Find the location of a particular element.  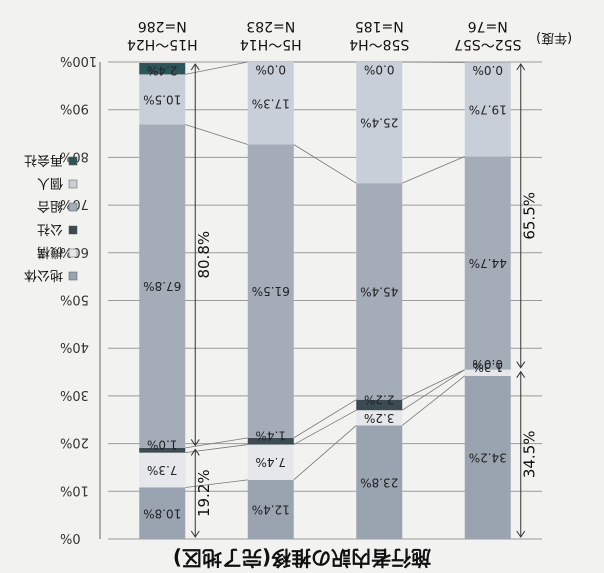

data-label: 12.4% is located at coordinates (271, 509).